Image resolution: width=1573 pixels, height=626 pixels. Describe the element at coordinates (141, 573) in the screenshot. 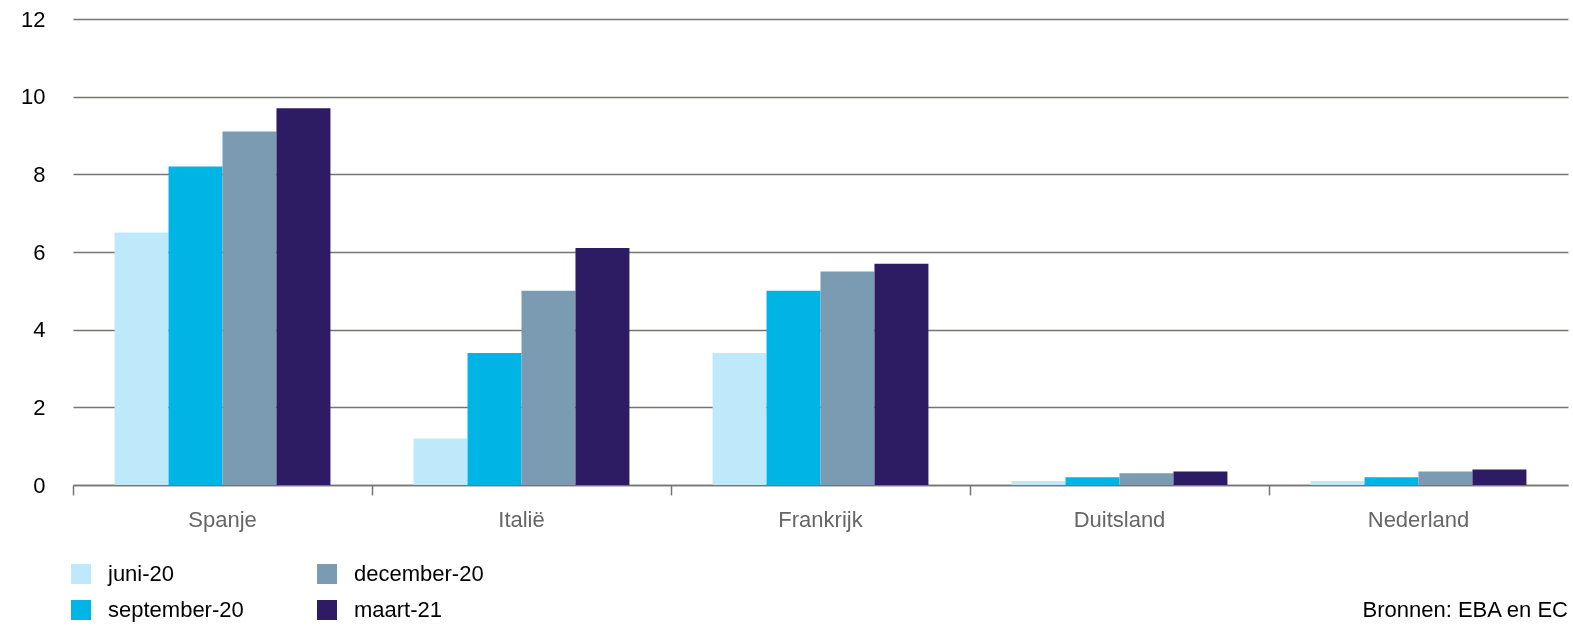

I see `legend-label: juni-20` at that location.